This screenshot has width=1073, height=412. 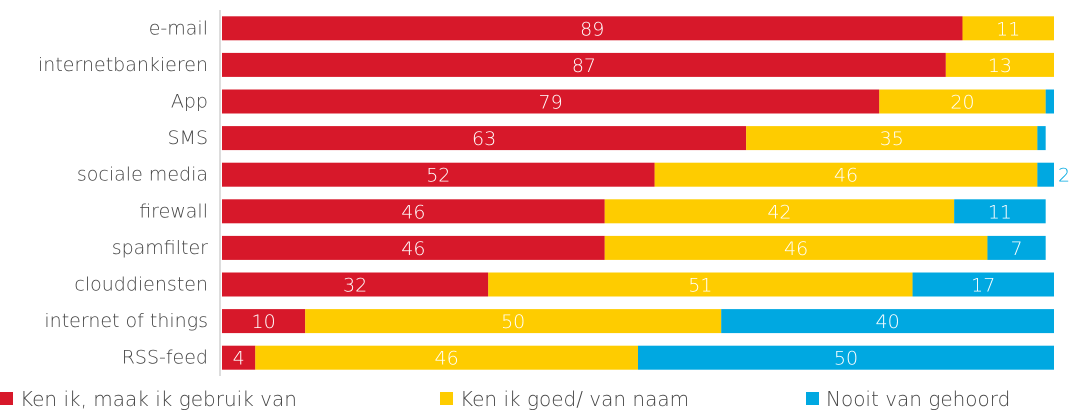 I want to click on data-label: 52, so click(x=438, y=176).